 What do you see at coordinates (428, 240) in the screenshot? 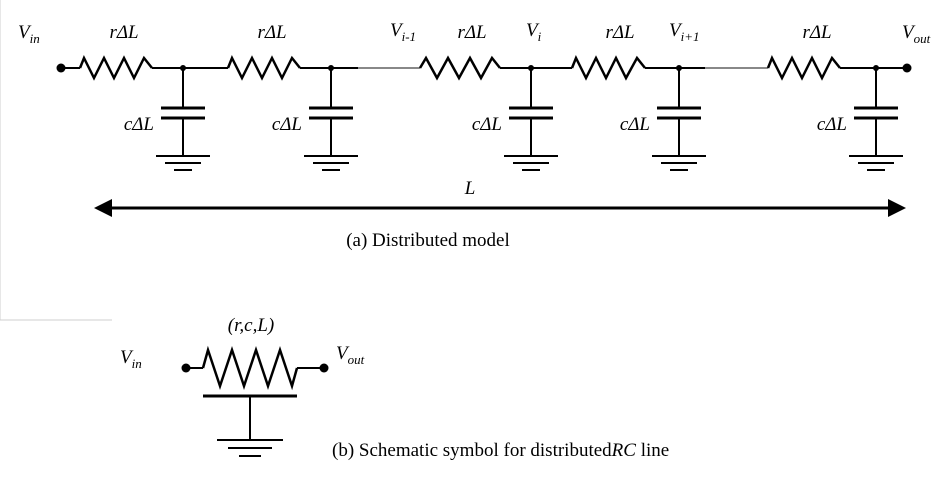
I see `caption-distributed-model: (a) Distributed model` at bounding box center [428, 240].